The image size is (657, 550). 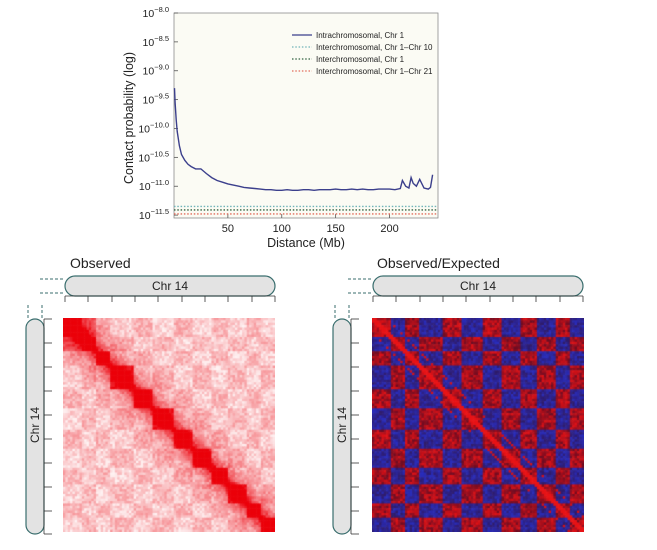 What do you see at coordinates (360, 59) in the screenshot?
I see `legend-label: Interchromosomal, Chr 1` at bounding box center [360, 59].